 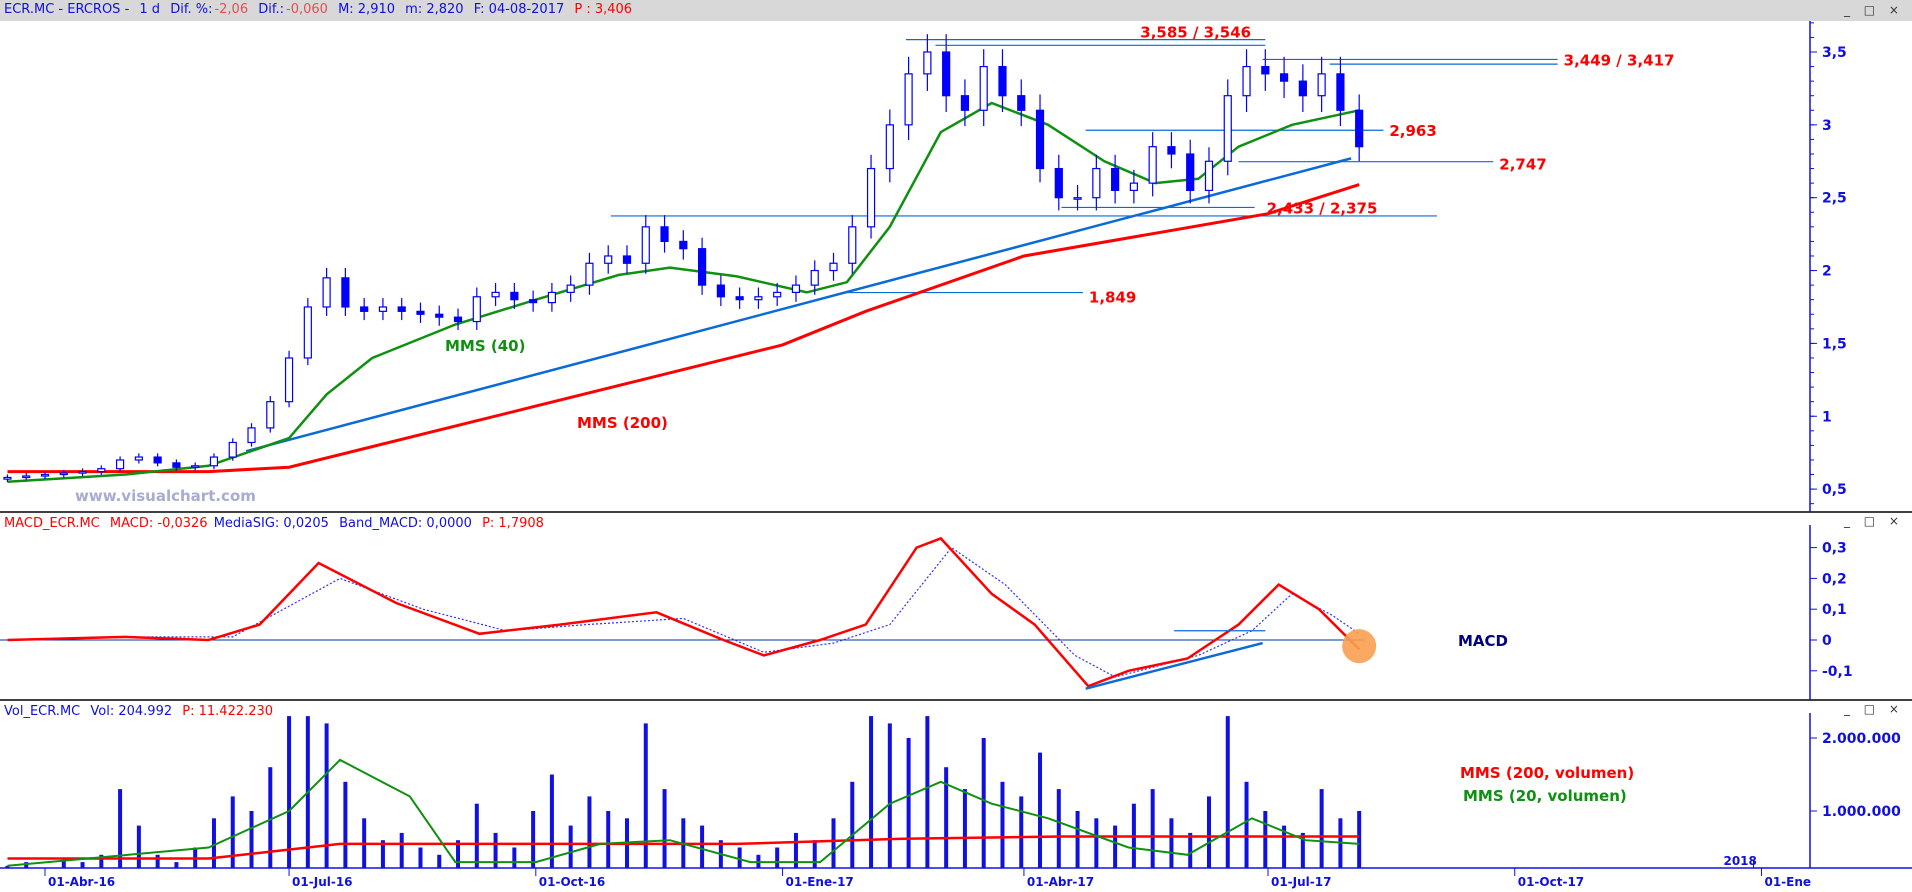 What do you see at coordinates (1322, 208) in the screenshot?
I see `level-label: 2,433 / 2,375` at bounding box center [1322, 208].